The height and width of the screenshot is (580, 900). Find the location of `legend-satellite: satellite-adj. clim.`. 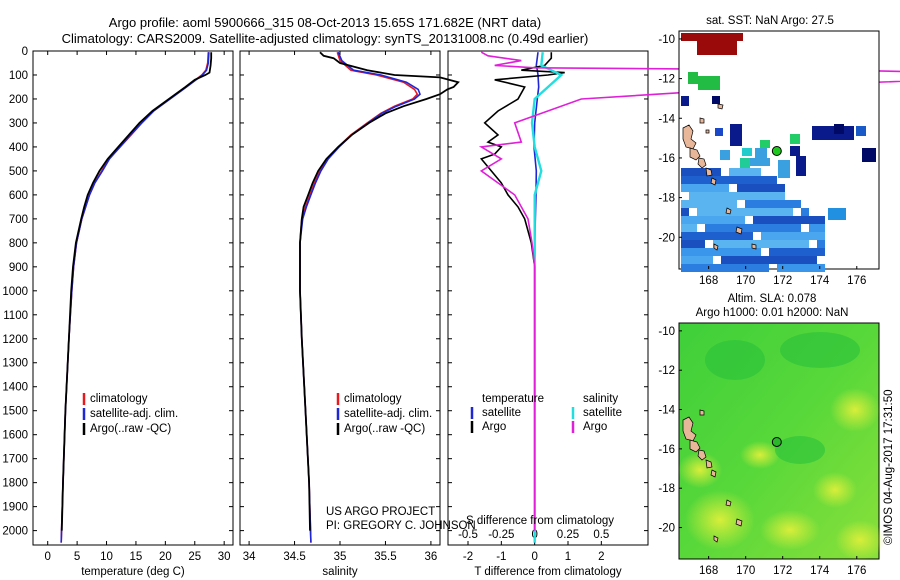

legend-satellite: satellite-adj. clim. is located at coordinates (134, 414).